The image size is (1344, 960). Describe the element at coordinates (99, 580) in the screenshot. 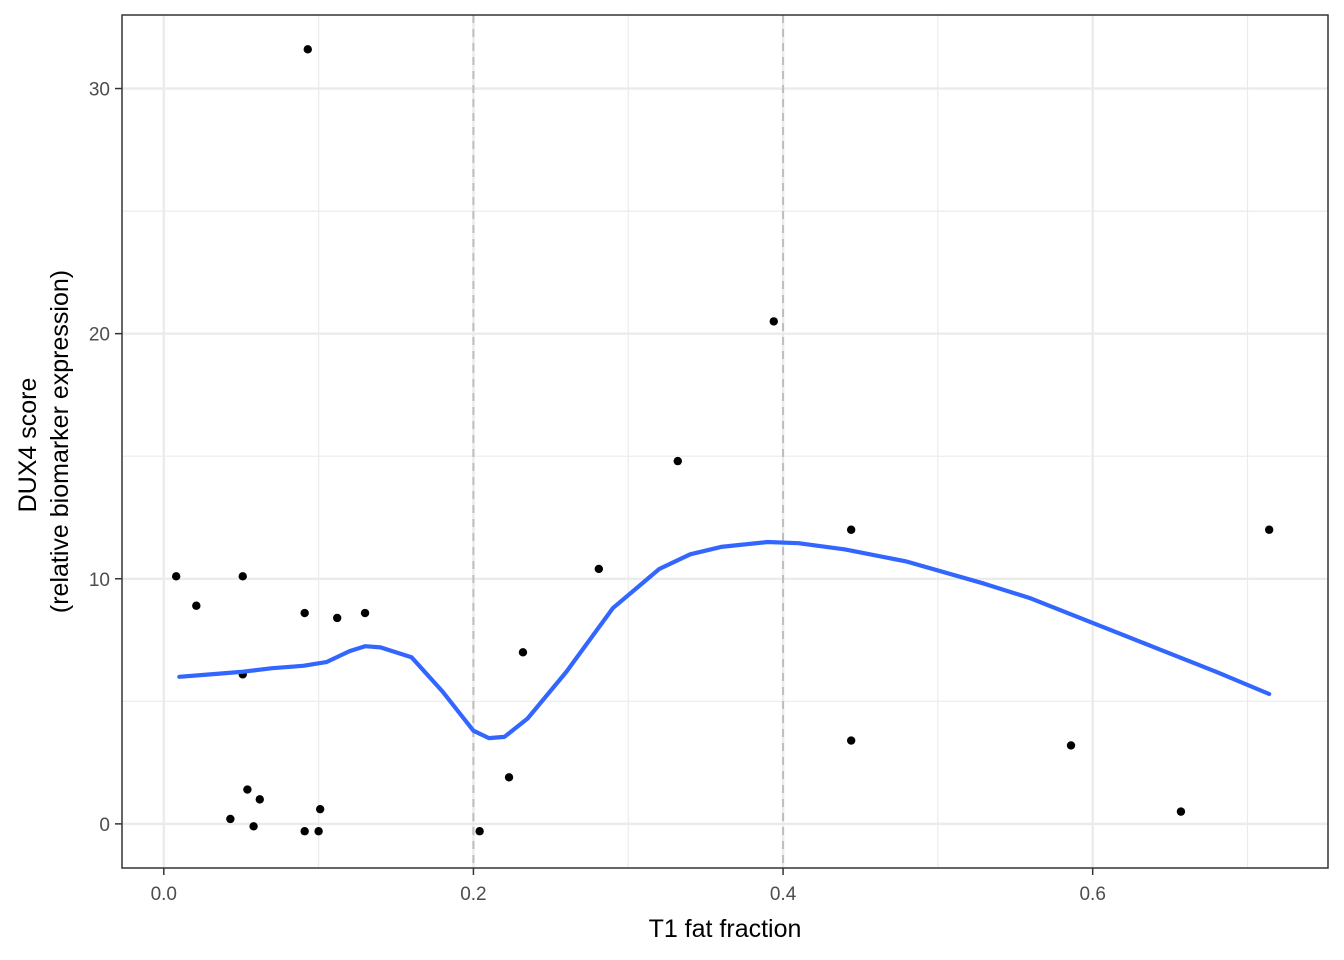

I see `y-tick-label: 10` at that location.